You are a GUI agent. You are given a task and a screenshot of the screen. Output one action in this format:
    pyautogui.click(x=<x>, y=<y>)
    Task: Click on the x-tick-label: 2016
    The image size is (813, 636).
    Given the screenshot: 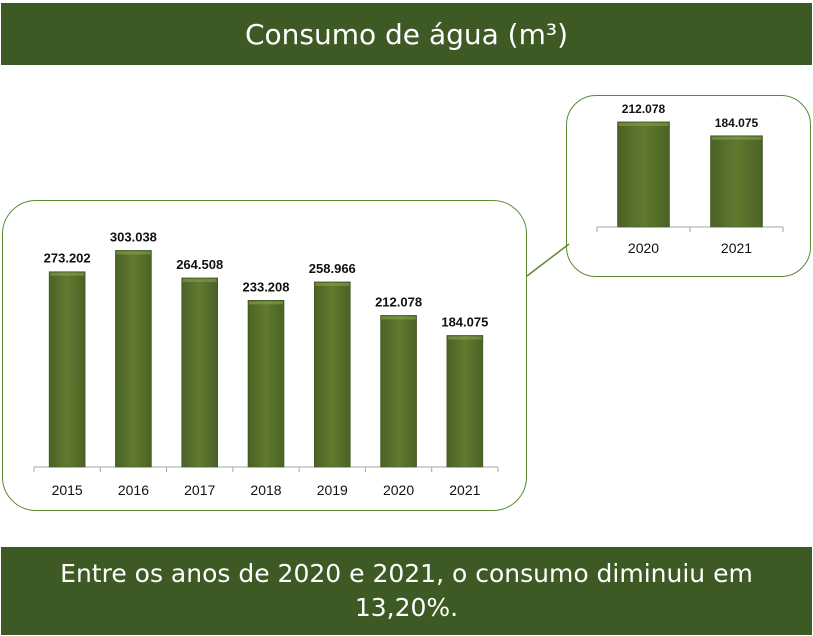 What is the action you would take?
    pyautogui.click(x=133, y=490)
    